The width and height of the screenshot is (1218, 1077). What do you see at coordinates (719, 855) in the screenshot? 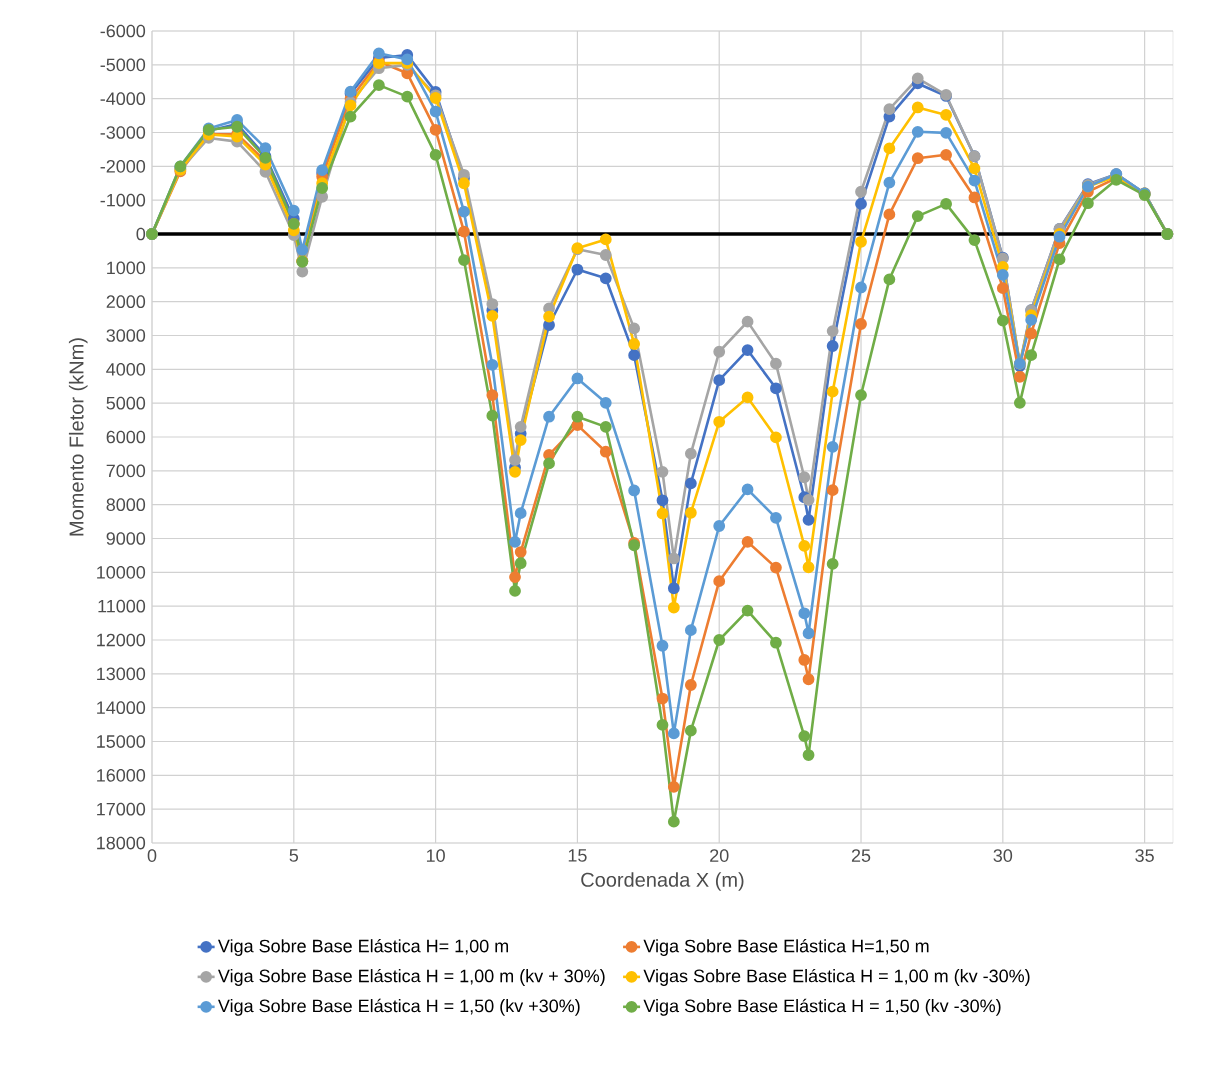
I see `x-tick-label: 20` at bounding box center [719, 855].